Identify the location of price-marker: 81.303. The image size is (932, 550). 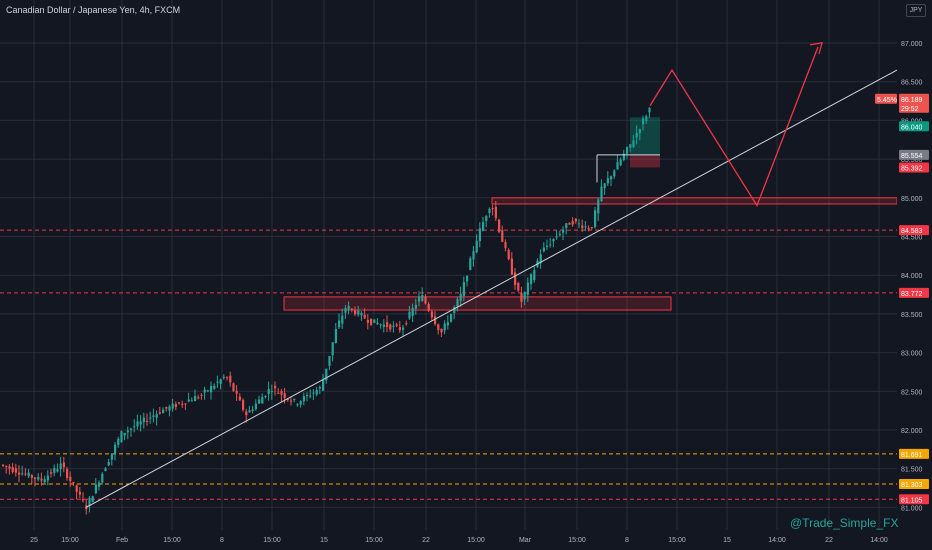
(914, 483).